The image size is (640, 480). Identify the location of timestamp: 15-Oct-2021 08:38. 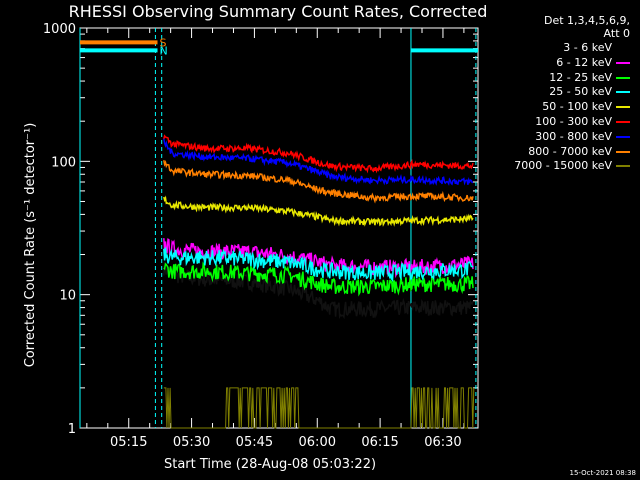
(602, 473).